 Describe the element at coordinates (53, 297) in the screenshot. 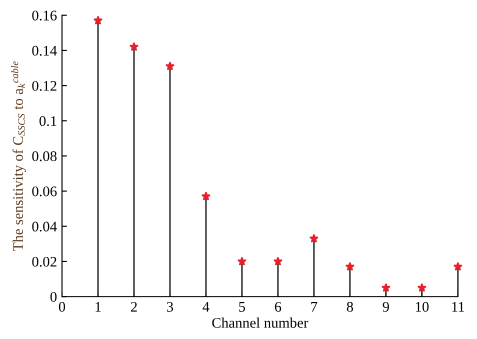

I see `y-tick-label: 0` at that location.